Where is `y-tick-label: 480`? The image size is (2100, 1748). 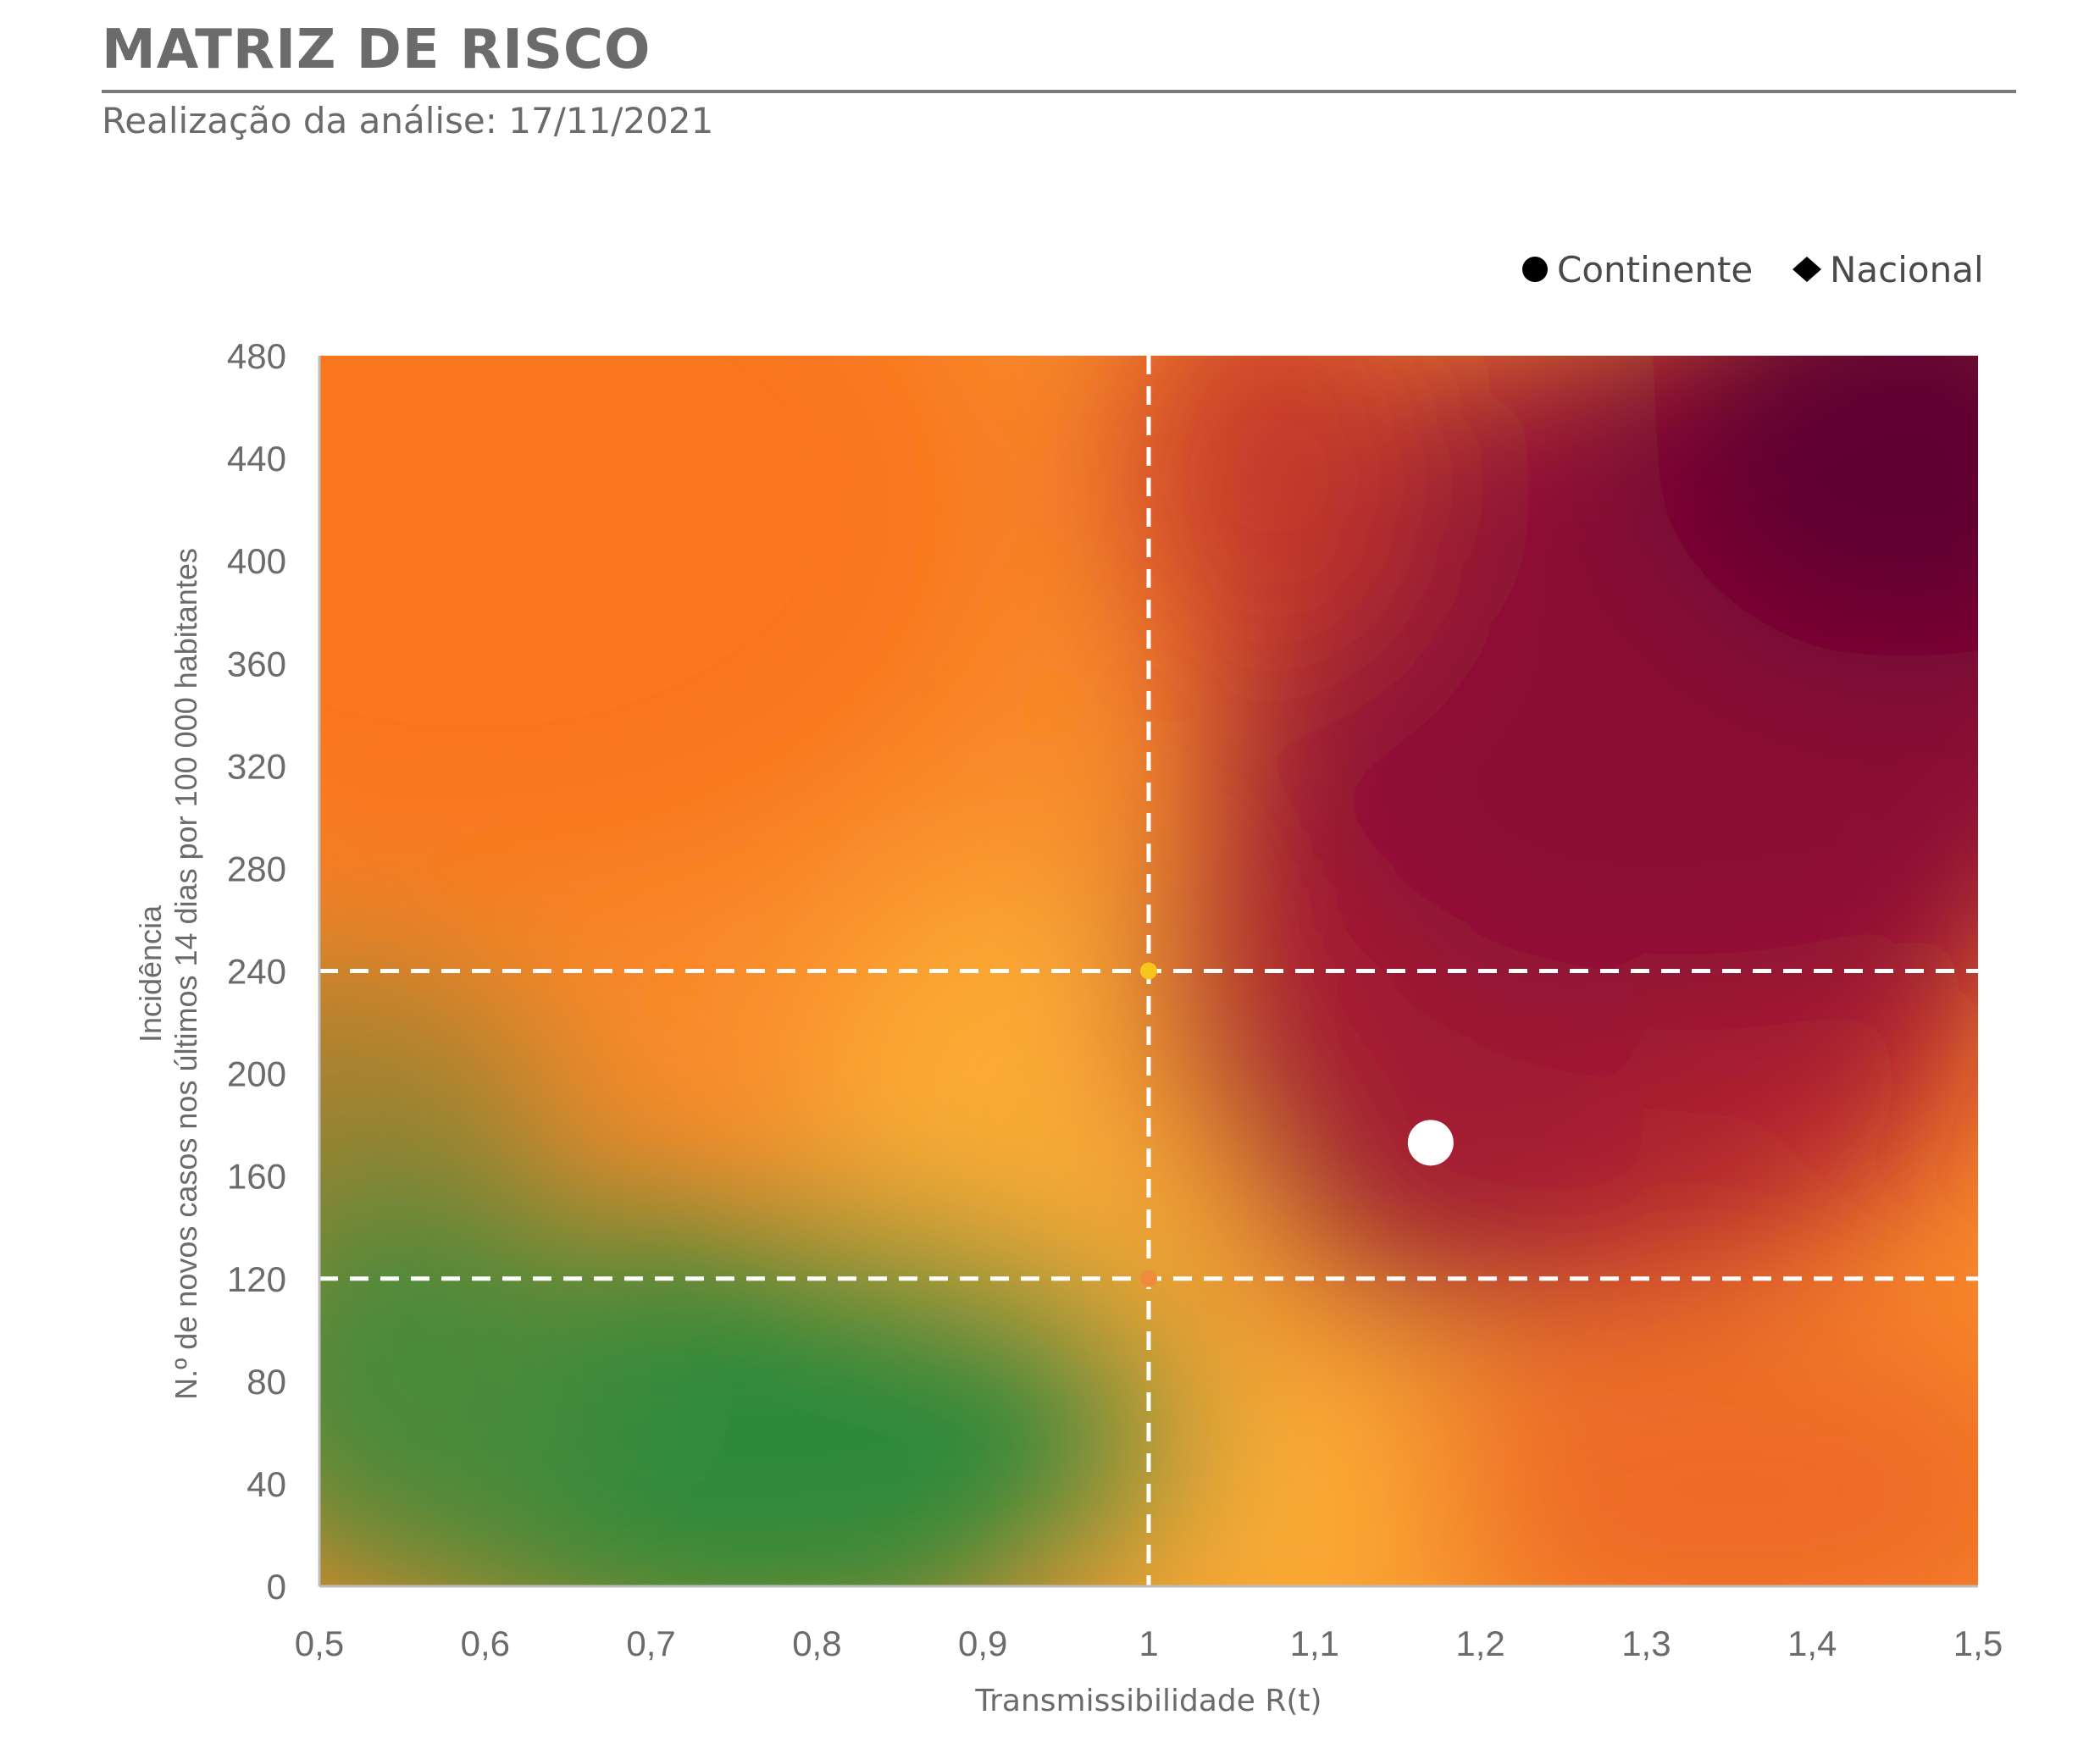
y-tick-label: 480 is located at coordinates (256, 356).